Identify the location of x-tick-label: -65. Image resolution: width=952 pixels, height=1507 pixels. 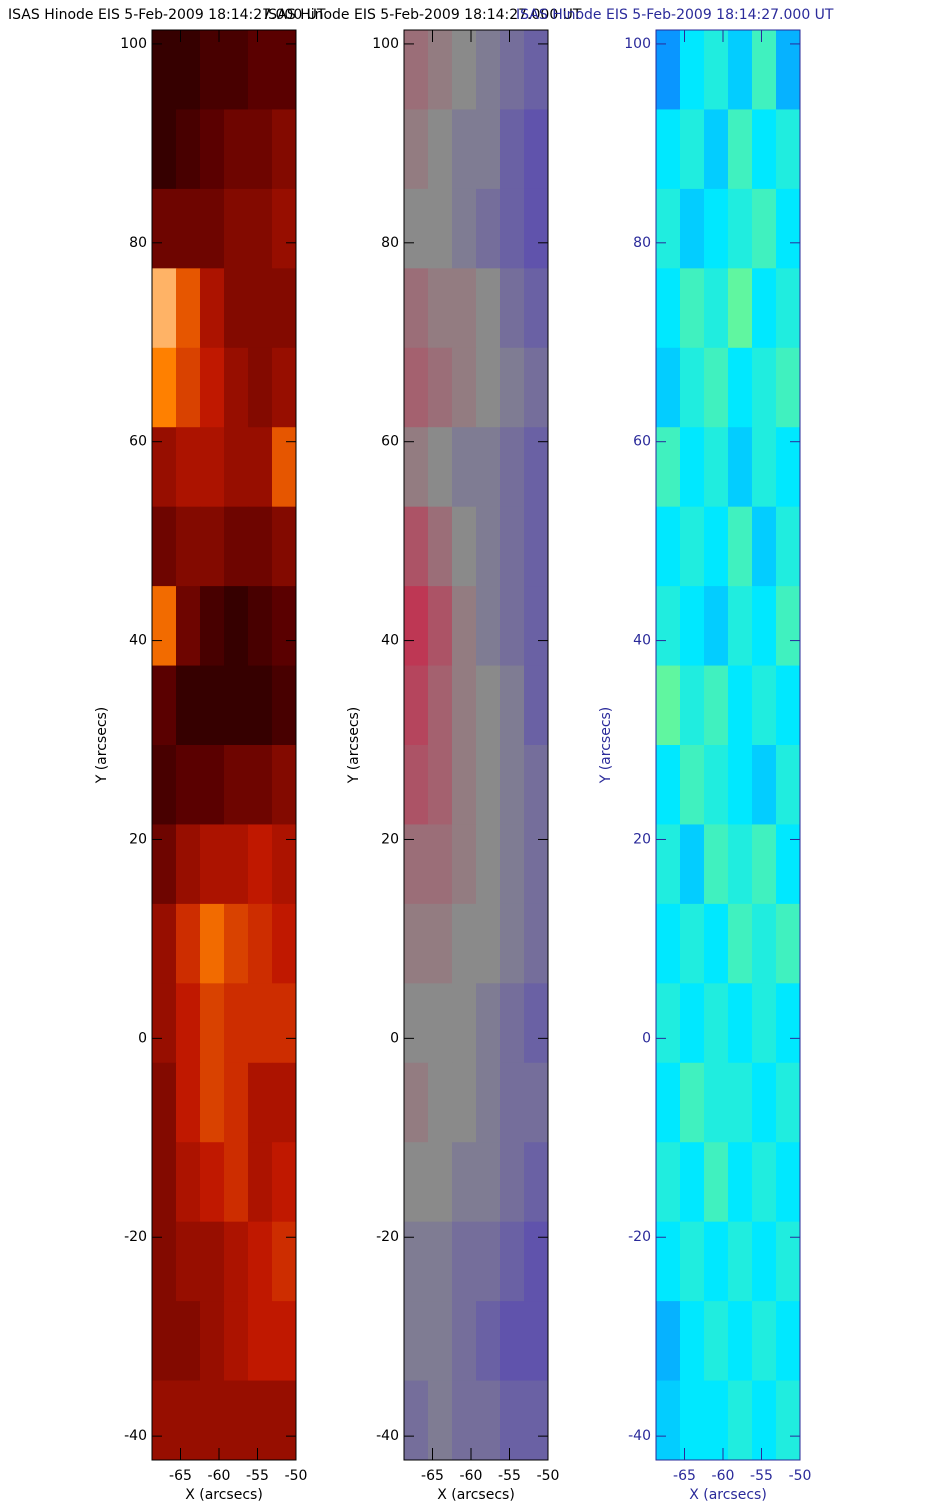
(180, 1476).